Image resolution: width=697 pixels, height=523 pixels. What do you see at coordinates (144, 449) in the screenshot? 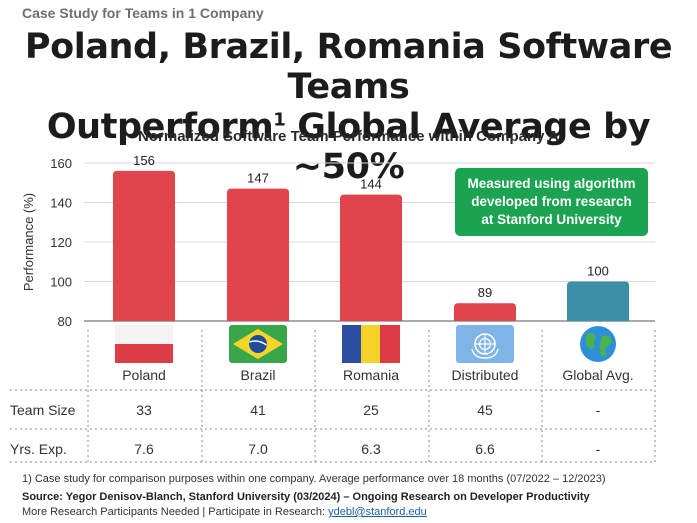
I see `table-cell: 7.6` at bounding box center [144, 449].